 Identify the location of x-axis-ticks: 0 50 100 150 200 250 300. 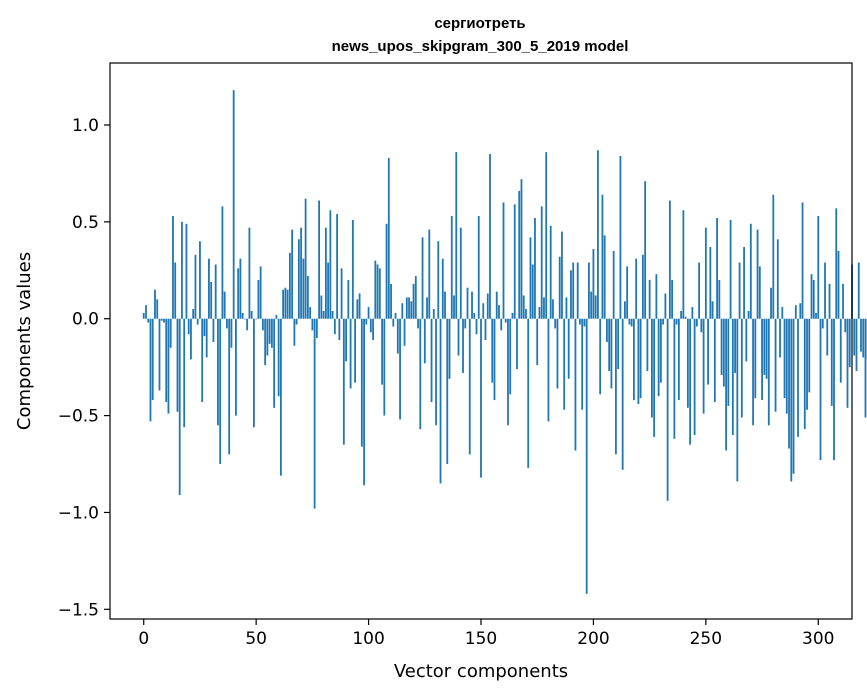
(486, 634).